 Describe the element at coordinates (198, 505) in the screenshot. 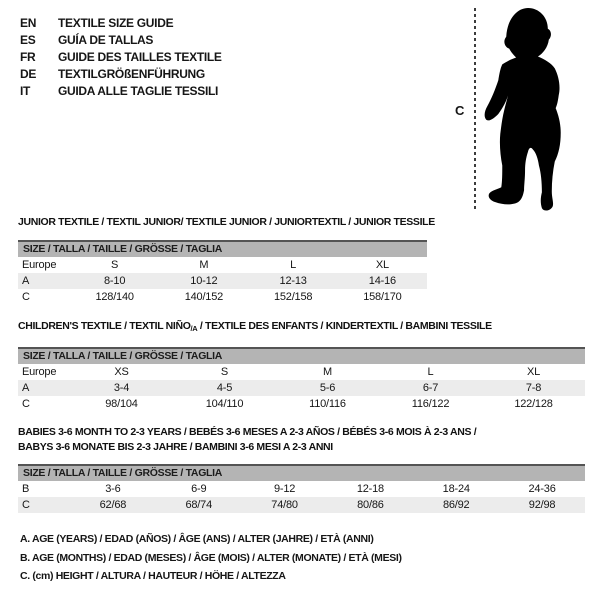

I see `row-cell: 68/74` at that location.